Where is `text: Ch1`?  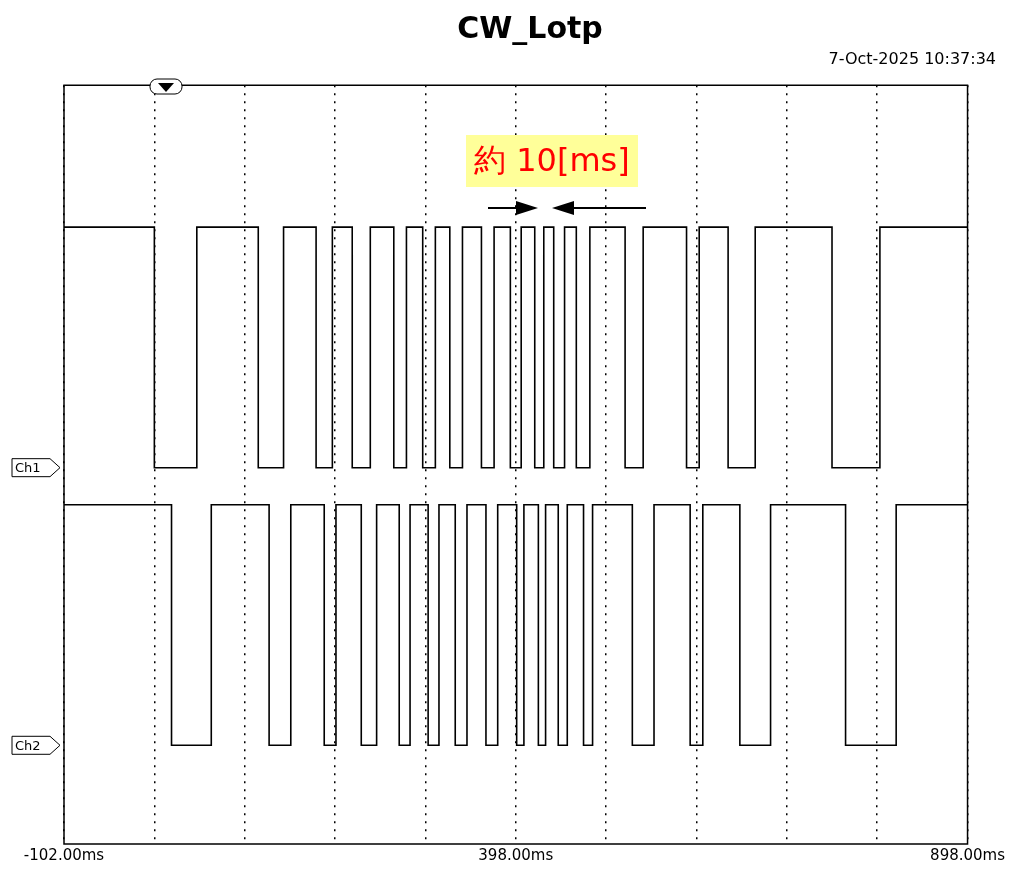 text: Ch1 is located at coordinates (28, 468).